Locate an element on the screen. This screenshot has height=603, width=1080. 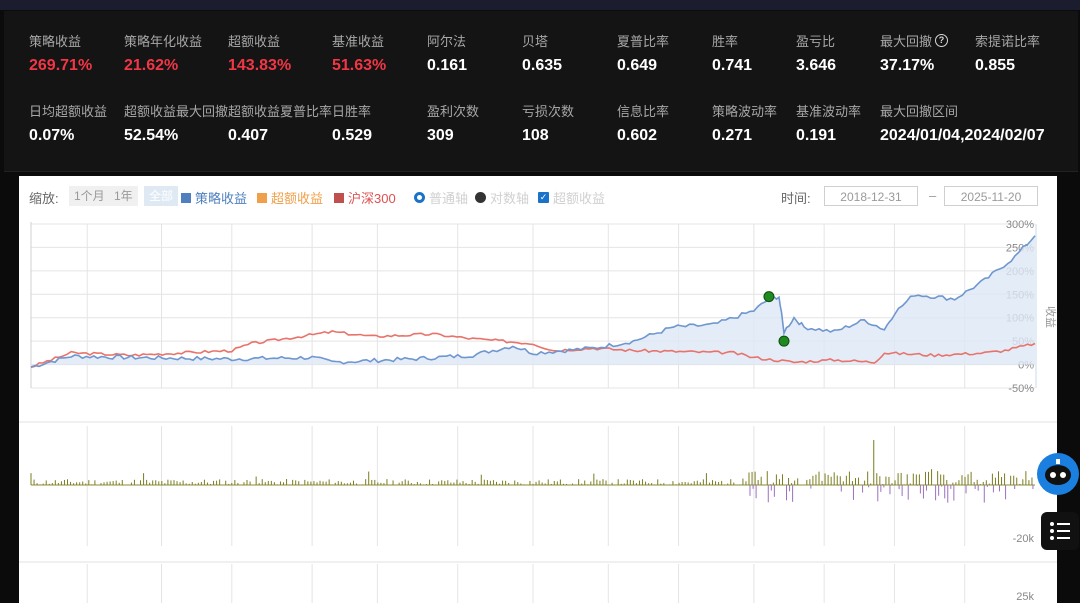
stat-label-text: 贝塔 is located at coordinates (535, 41).